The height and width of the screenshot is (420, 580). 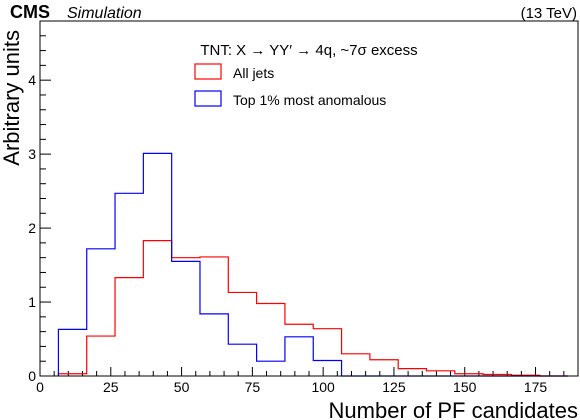 What do you see at coordinates (32, 154) in the screenshot?
I see `y-tick-label: 3` at bounding box center [32, 154].